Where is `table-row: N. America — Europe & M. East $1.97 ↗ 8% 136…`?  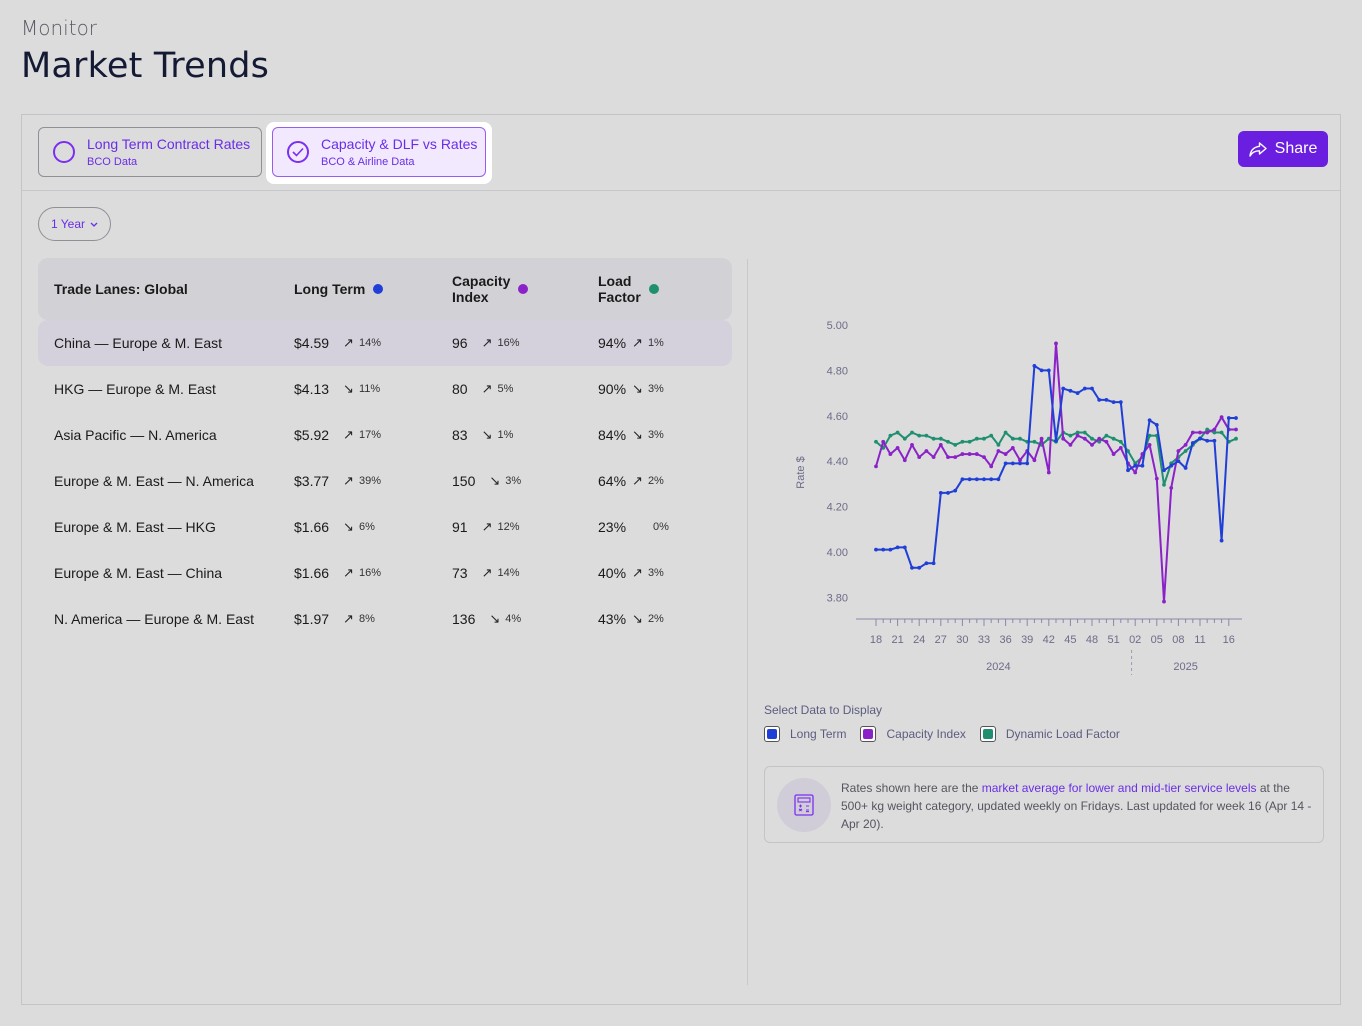
table-row: N. America — Europe & M. East $1.97 ↗ 8% 136… is located at coordinates (385, 619).